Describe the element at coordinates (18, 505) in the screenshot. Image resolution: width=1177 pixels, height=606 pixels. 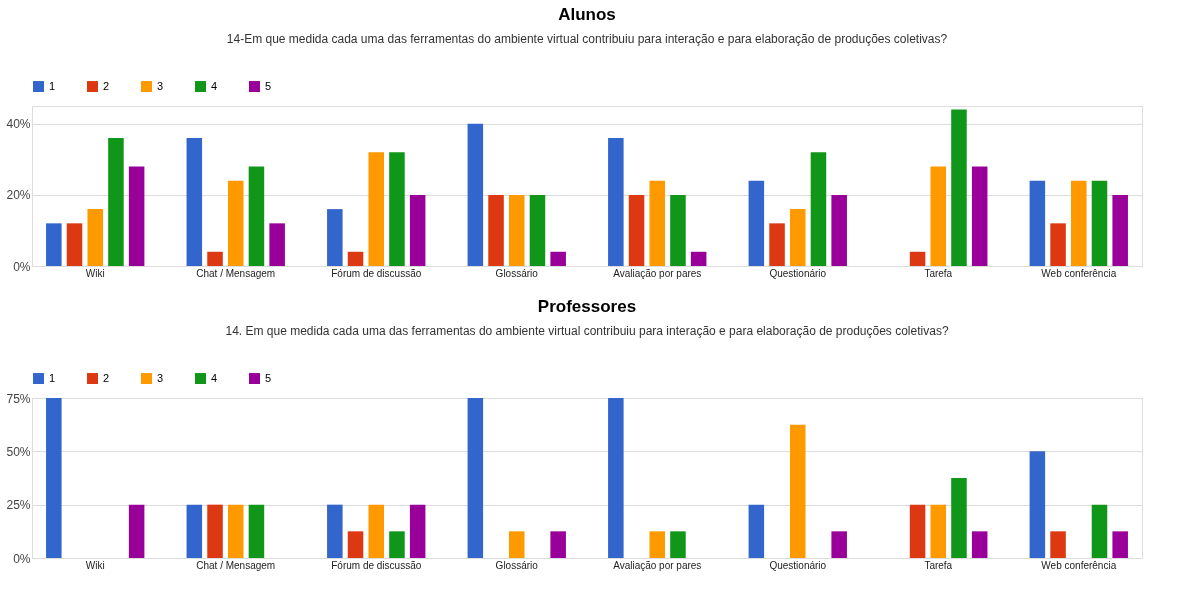
I see `y-tick-label: 25%` at that location.